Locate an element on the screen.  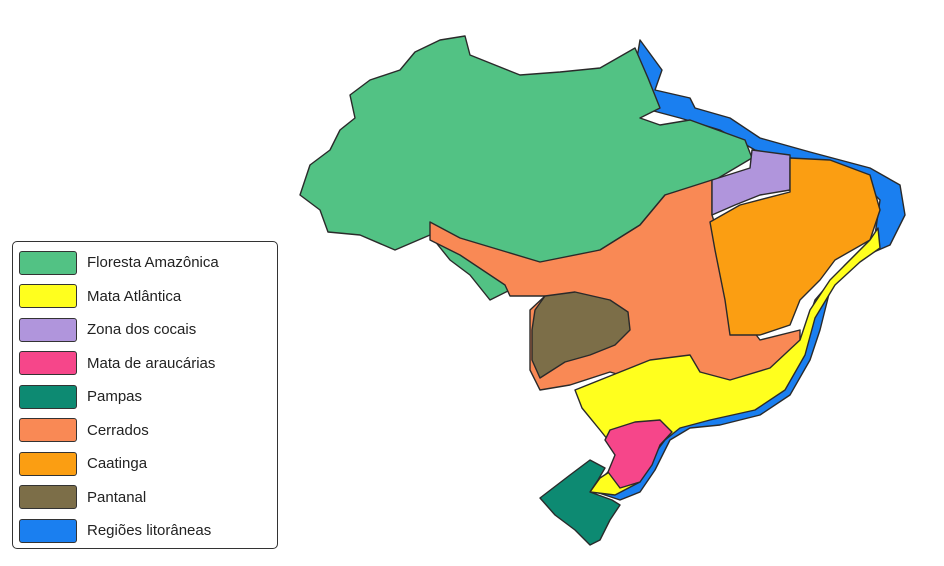
legend-label: Floresta Amazônica is located at coordinates (153, 263).